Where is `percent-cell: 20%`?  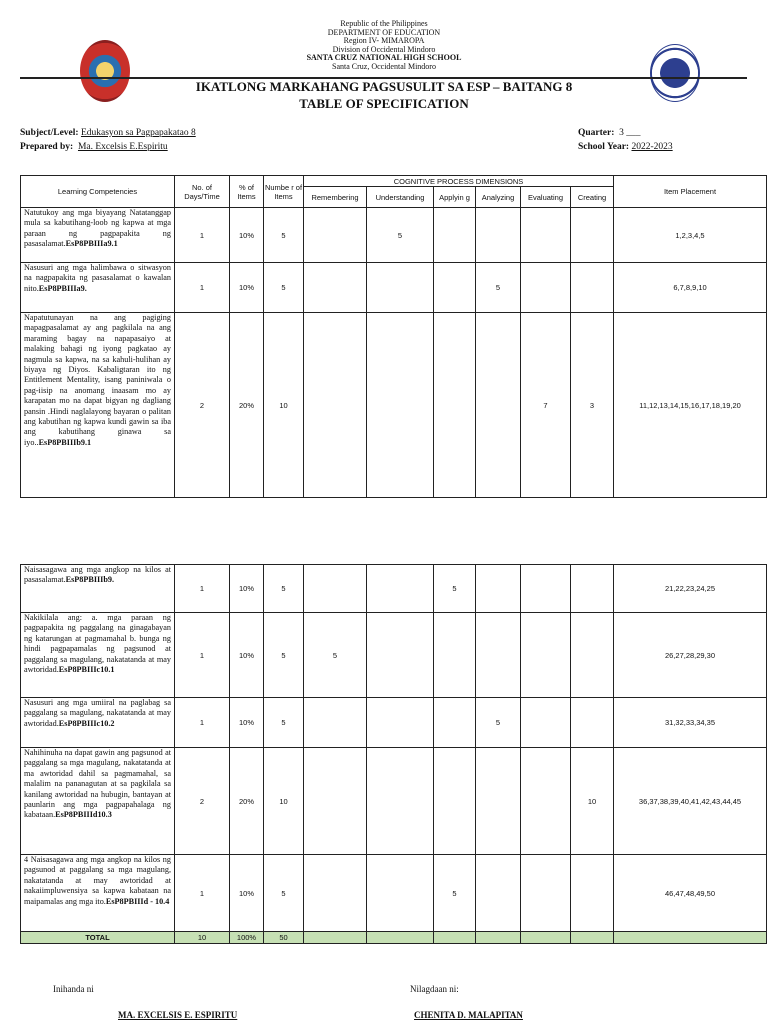 percent-cell: 20% is located at coordinates (246, 801).